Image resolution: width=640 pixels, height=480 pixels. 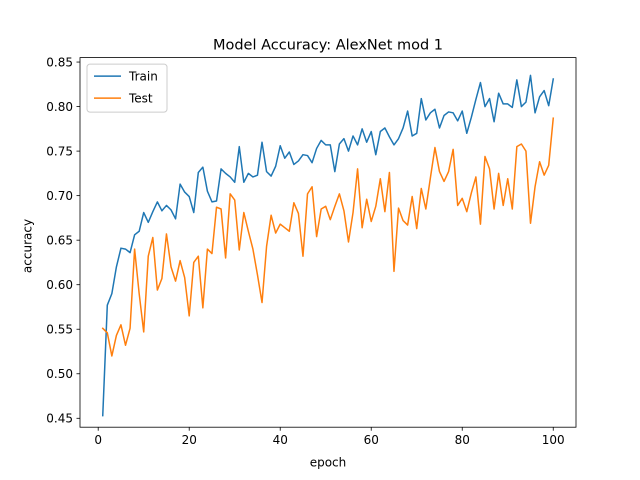 I want to click on x-axis-label: epoch, so click(x=328, y=463).